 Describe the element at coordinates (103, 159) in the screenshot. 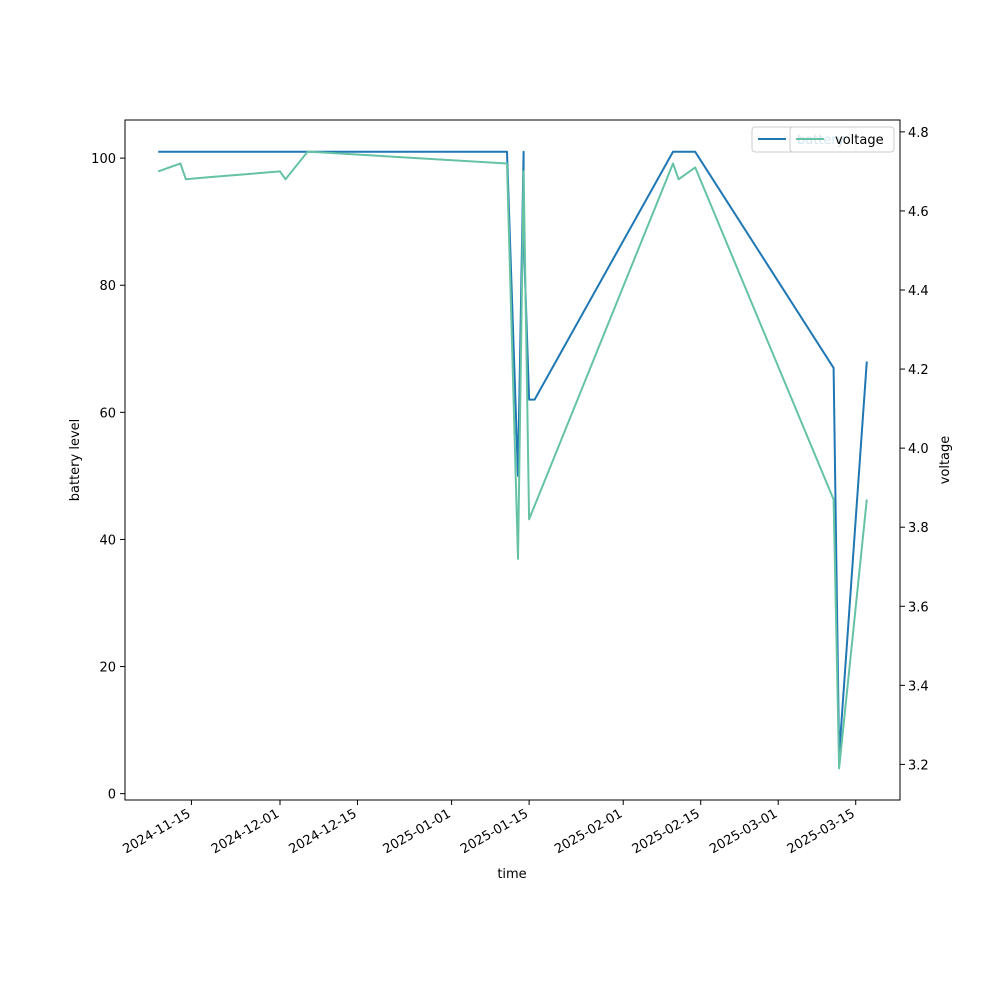

I see `y-tick-label: 100` at that location.